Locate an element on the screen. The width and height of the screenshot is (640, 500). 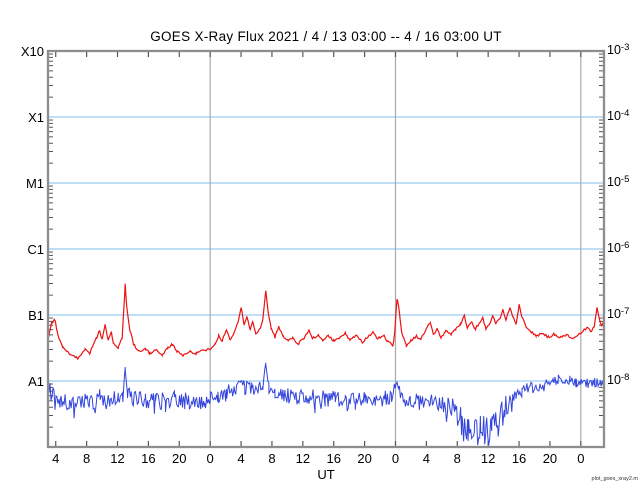
x-axis-title: UT is located at coordinates (326, 474).